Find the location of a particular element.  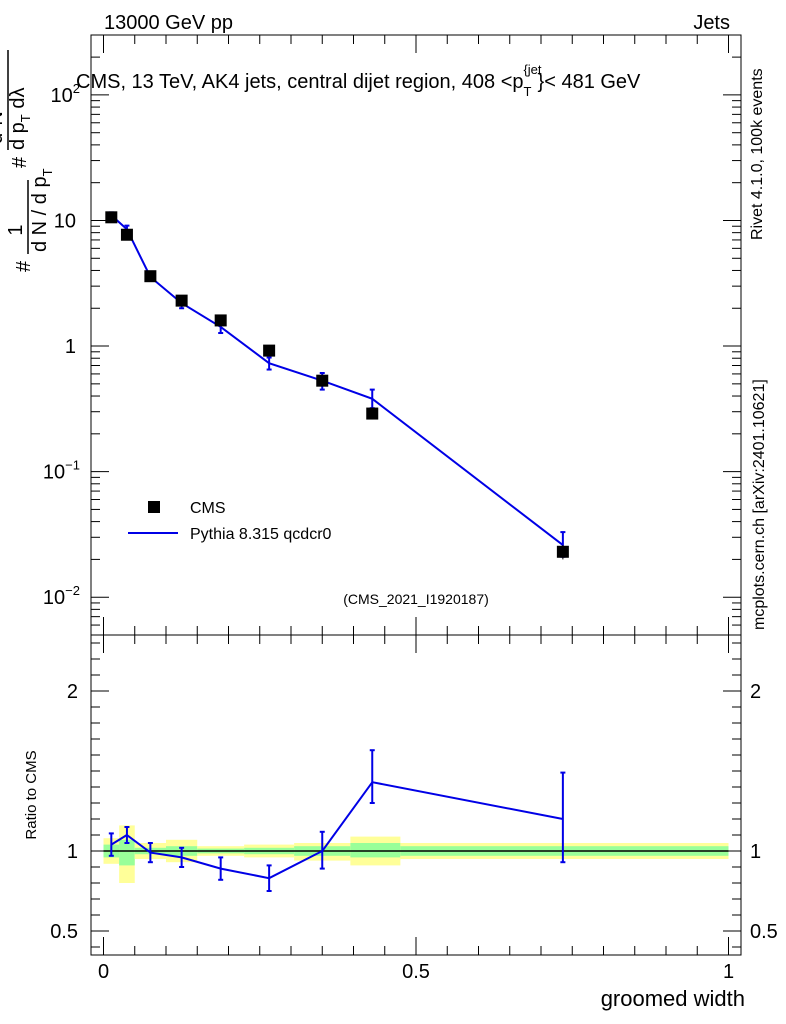

analysis-watermark: (CMS_2021_I1920187) is located at coordinates (416, 599).